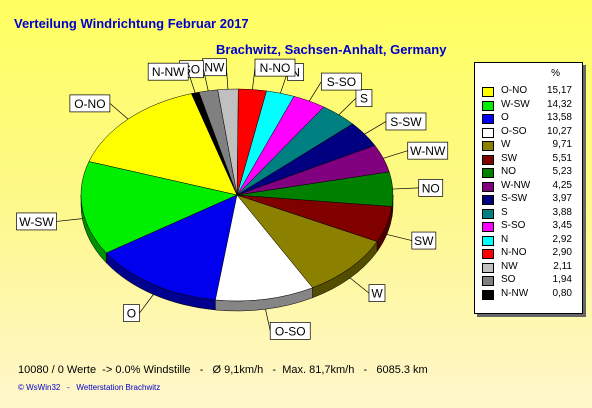 The image size is (592, 408). Describe the element at coordinates (559, 131) in the screenshot. I see `legend-value: 10,27` at that location.